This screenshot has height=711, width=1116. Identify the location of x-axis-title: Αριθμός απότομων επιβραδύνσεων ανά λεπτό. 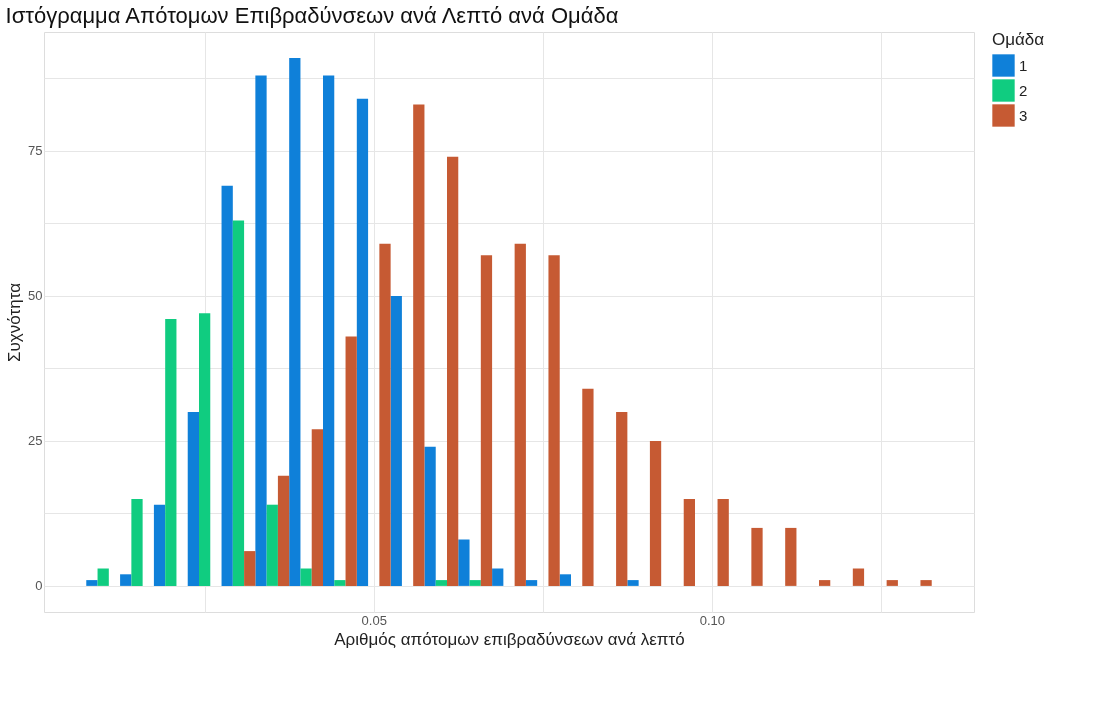
(509, 639).